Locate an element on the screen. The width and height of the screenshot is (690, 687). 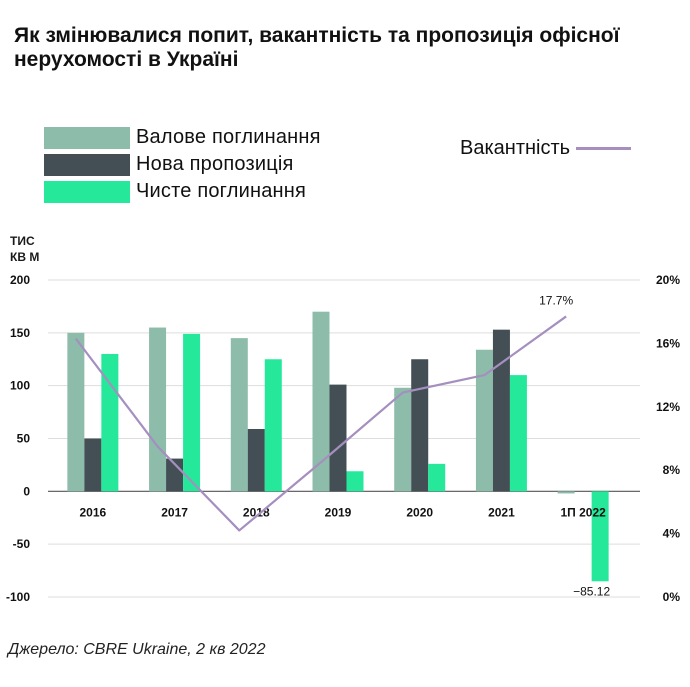
y2-tick-label: 8% is located at coordinates (672, 470).